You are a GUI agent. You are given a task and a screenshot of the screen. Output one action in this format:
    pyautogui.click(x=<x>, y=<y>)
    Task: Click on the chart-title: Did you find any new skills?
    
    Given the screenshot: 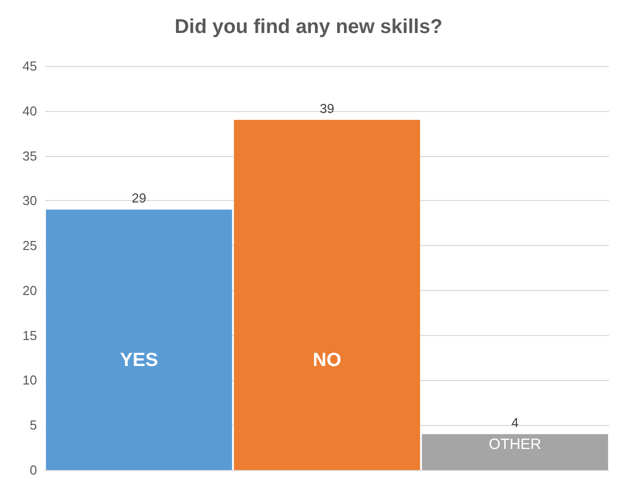 What is the action you would take?
    pyautogui.click(x=308, y=27)
    